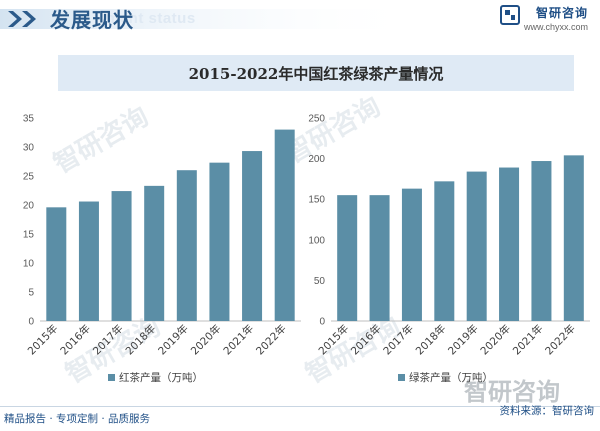 Image resolution: width=600 pixels, height=431 pixels. Describe the element at coordinates (29, 206) in the screenshot. I see `y-tick-label: 20` at that location.